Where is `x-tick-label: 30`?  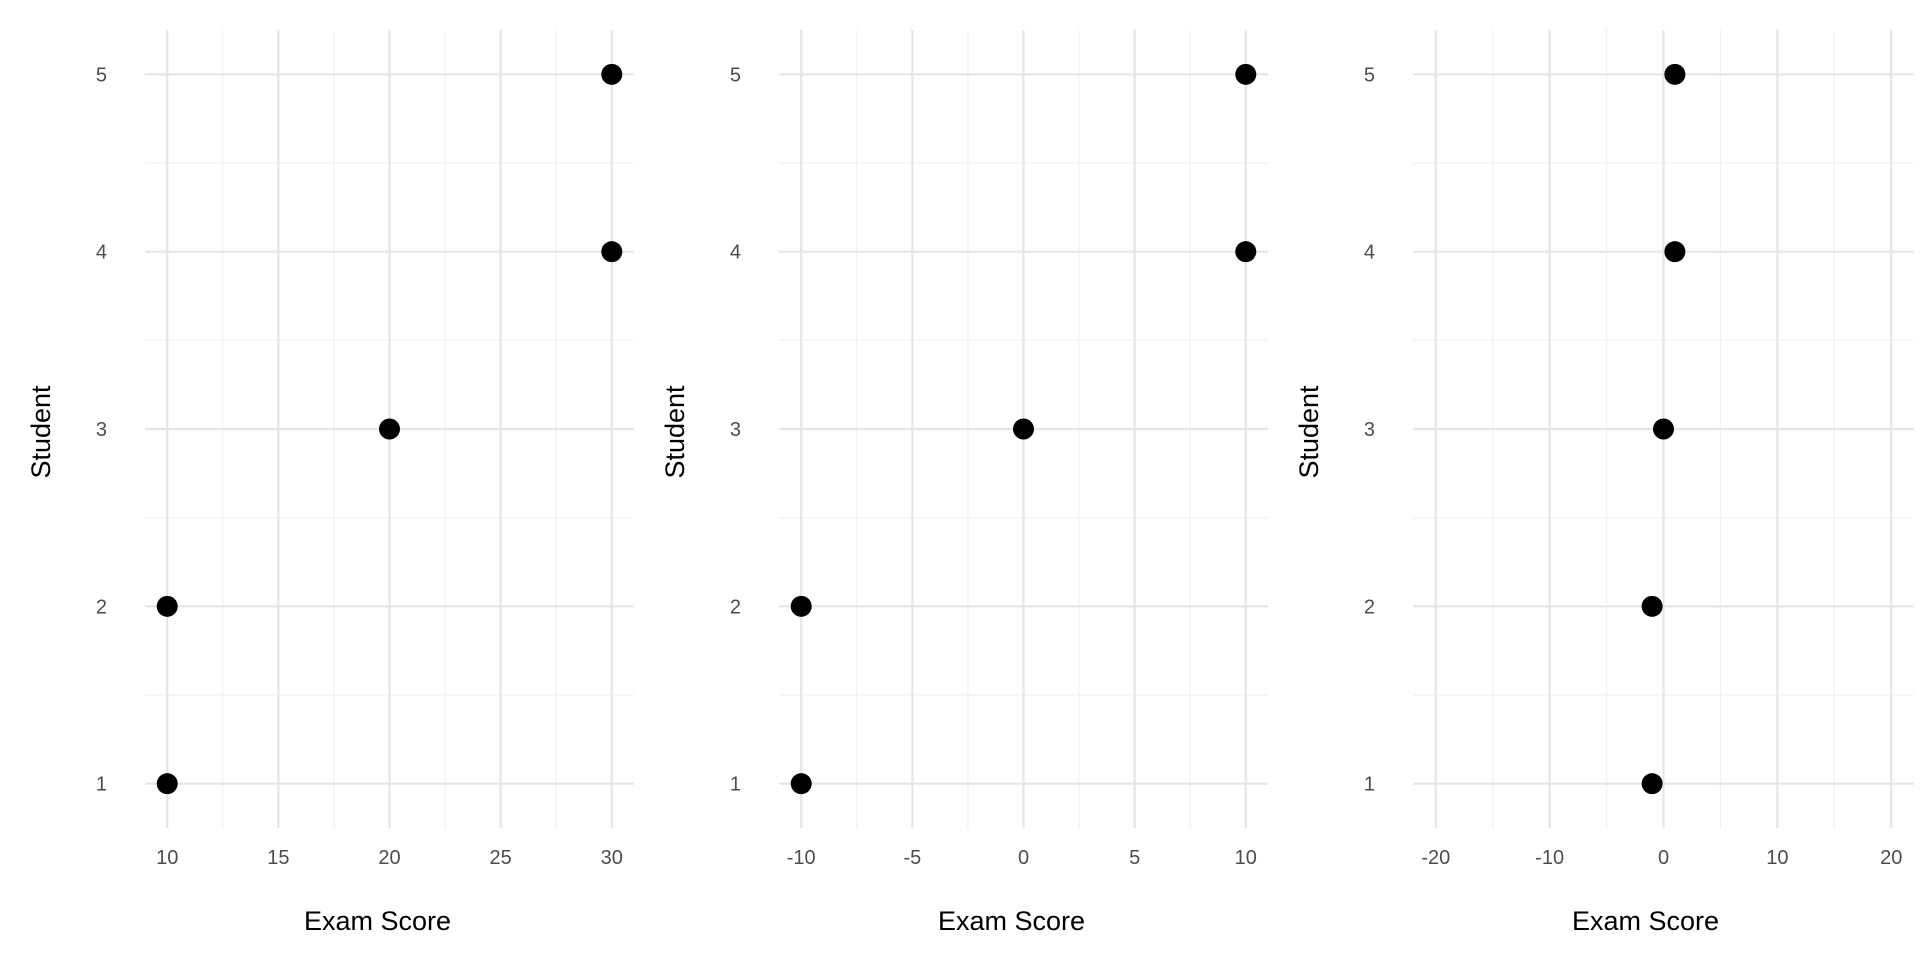
x-tick-label: 30 is located at coordinates (612, 858).